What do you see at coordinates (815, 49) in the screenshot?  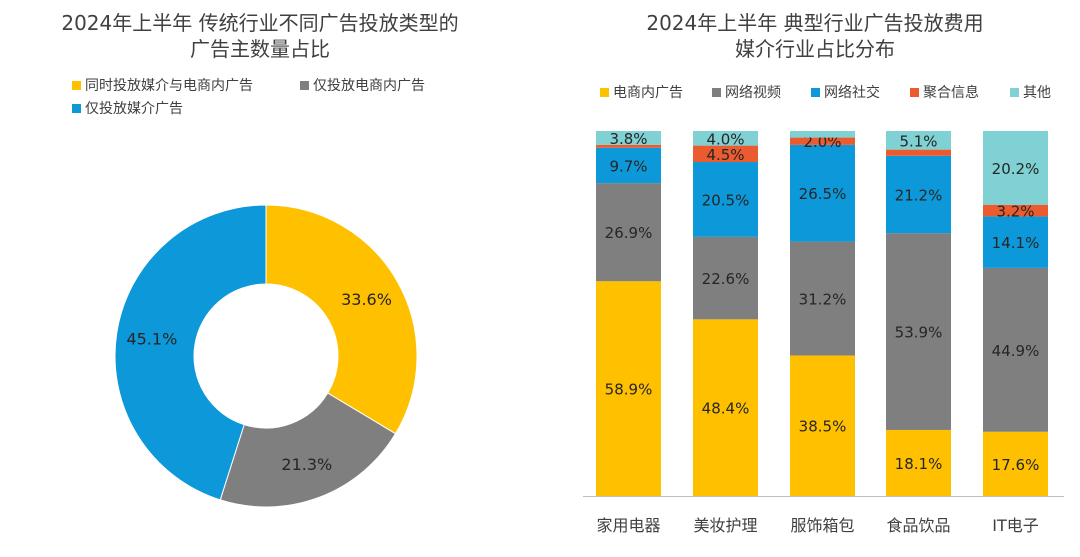 I see `bar-title-line-2: 媒介行业占比分布` at bounding box center [815, 49].